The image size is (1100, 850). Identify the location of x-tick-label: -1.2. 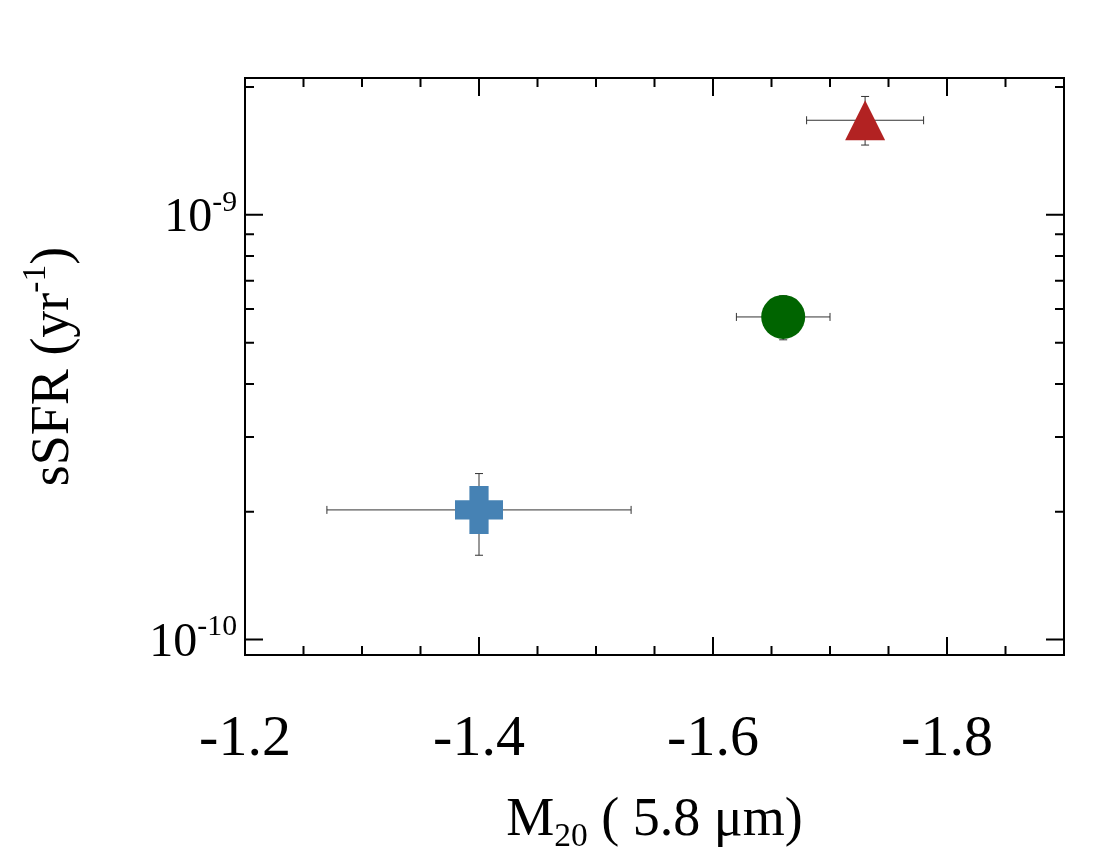
(245, 735).